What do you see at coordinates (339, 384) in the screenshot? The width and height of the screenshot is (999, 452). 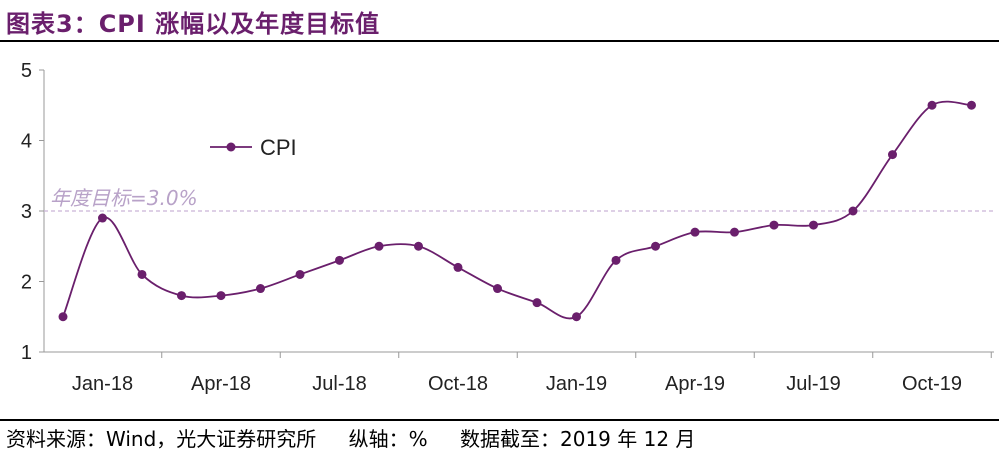 I see `x-tick-label: Jul-18` at bounding box center [339, 384].